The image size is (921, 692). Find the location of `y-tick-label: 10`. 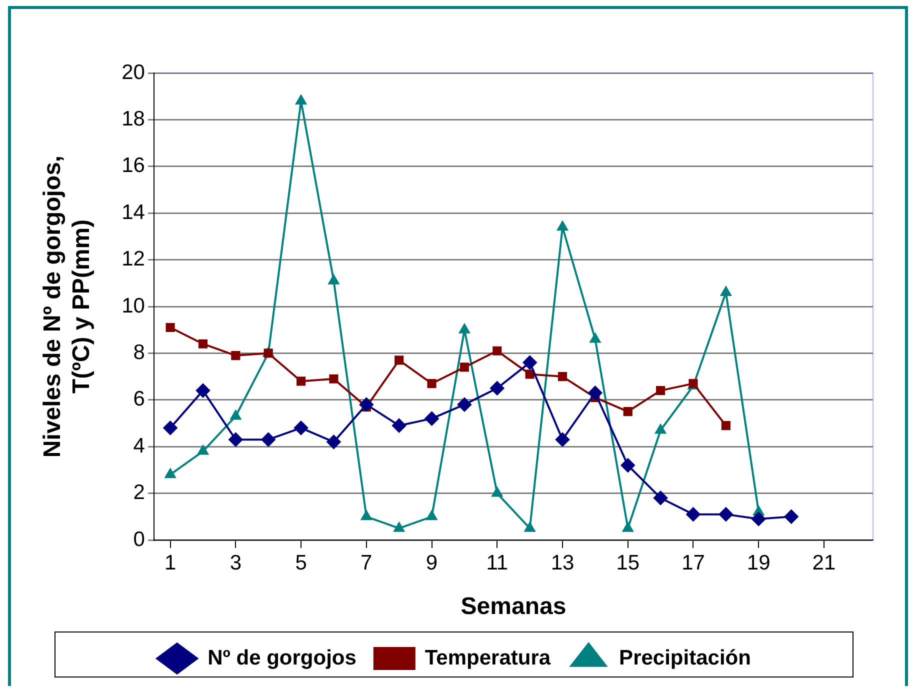

y-tick-label: 10 is located at coordinates (133, 306).